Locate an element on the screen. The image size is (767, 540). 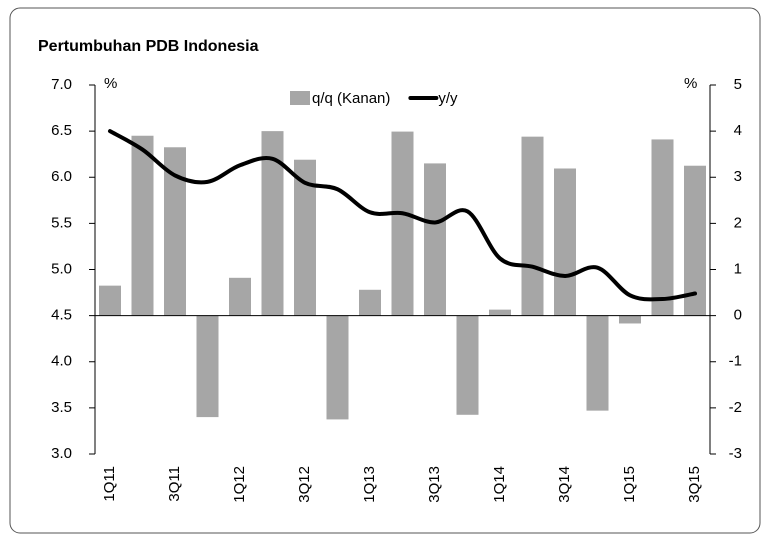
y-tick-label: 6.5 is located at coordinates (61, 130).